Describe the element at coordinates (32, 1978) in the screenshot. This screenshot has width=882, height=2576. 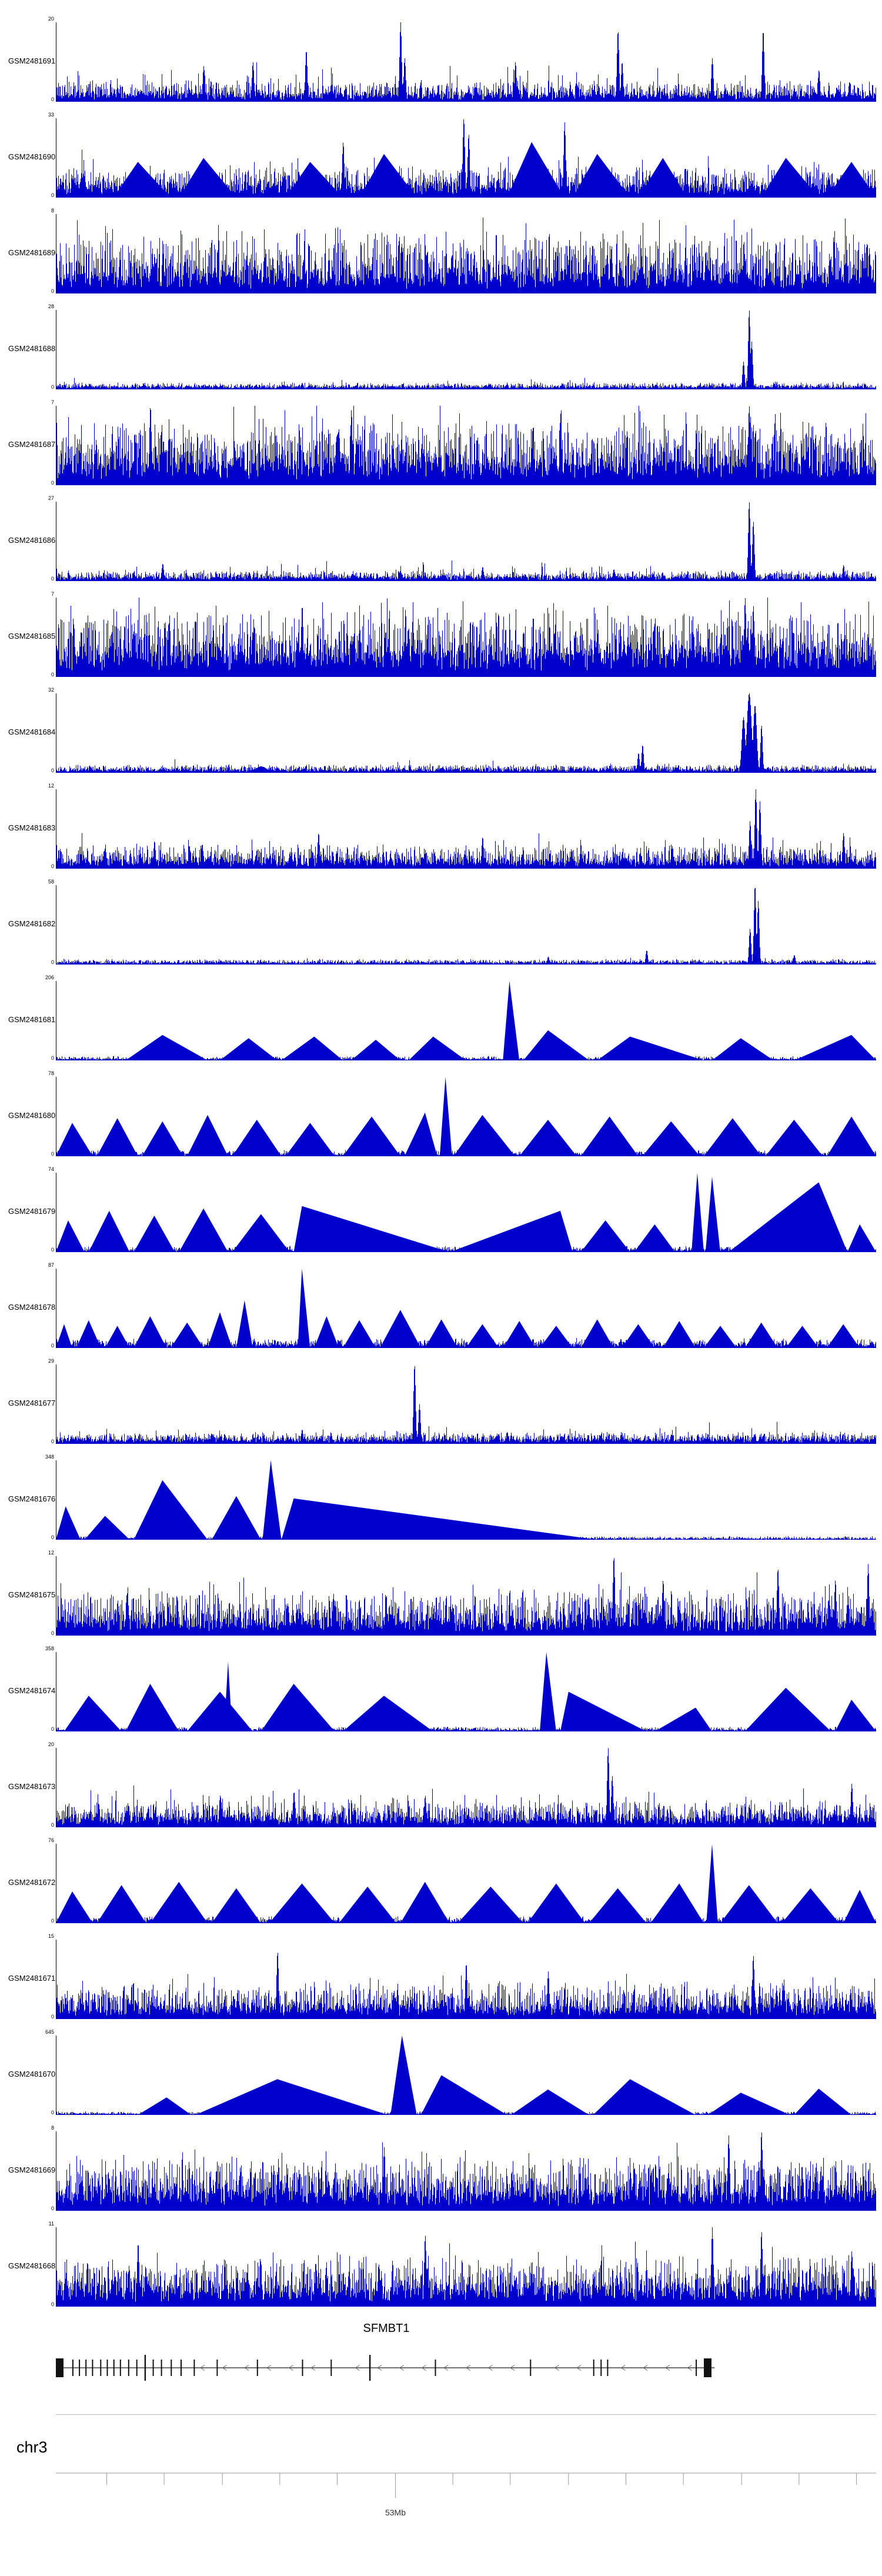
I see `track-label: GSM2481671` at that location.